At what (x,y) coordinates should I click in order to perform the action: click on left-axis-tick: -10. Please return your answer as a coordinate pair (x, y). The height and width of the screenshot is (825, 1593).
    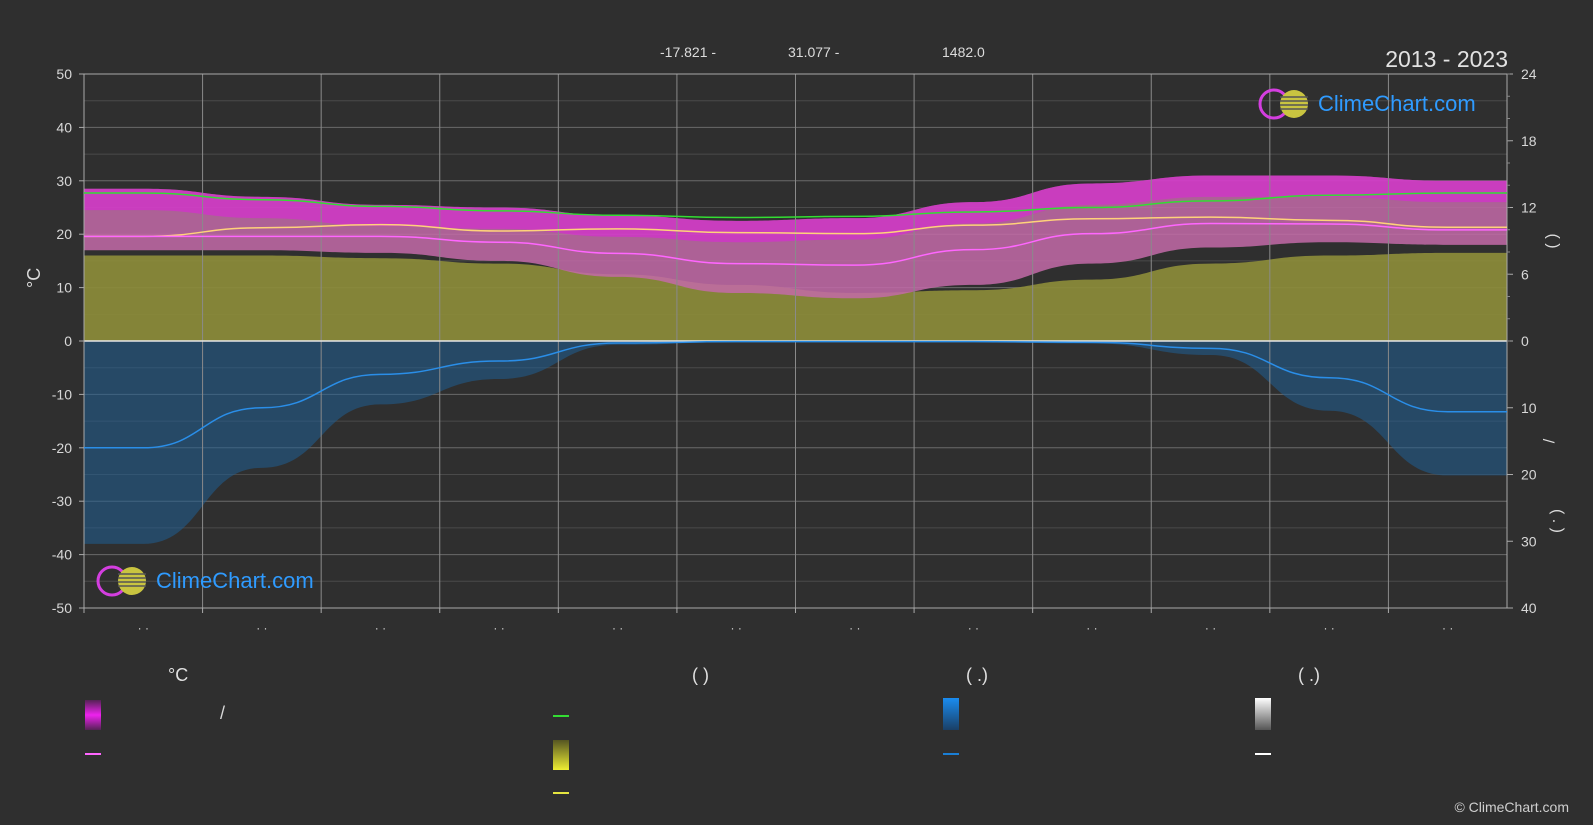
    Looking at the image, I should click on (62, 394).